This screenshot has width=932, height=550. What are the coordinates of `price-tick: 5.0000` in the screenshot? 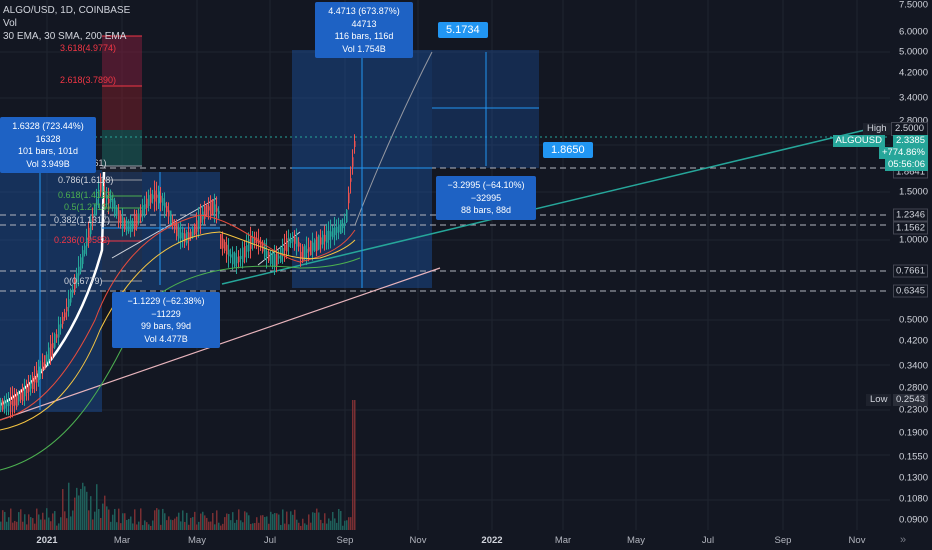 It's located at (913, 52).